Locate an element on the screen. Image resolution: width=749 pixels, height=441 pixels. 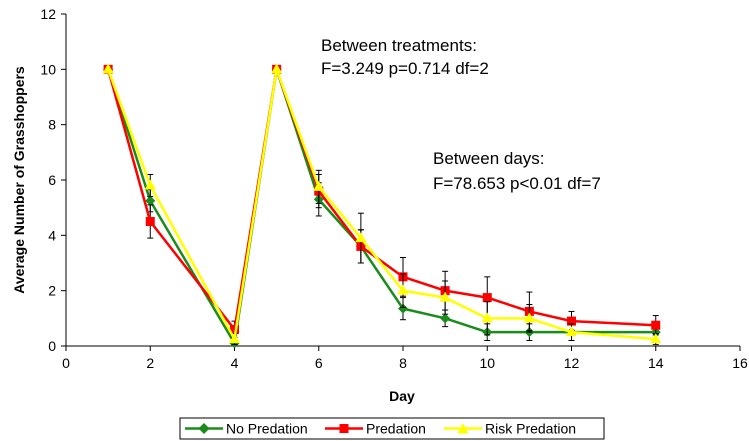
legend-marker-triangle is located at coordinates (463, 428).